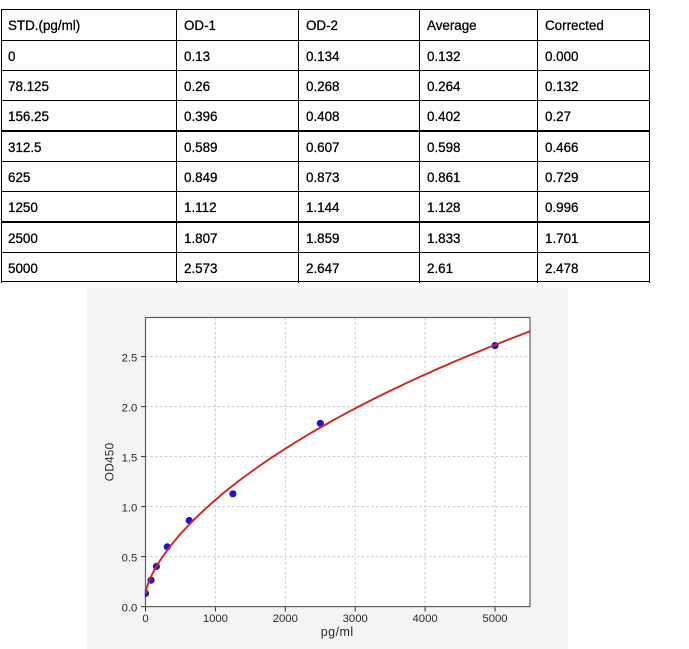 The width and height of the screenshot is (689, 649). Describe the element at coordinates (130, 459) in the screenshot. I see `svg-text: 1.5` at that location.